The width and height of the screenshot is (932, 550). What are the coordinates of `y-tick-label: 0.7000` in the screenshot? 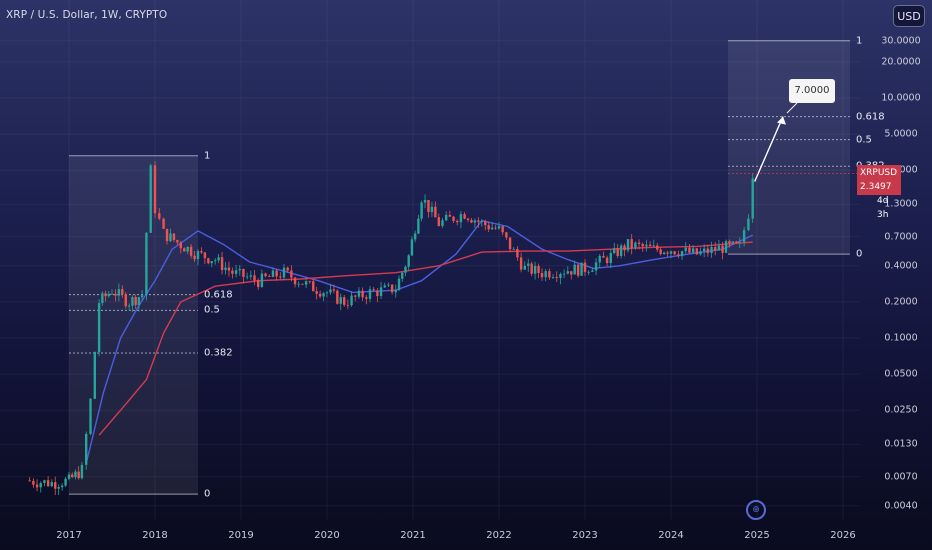 It's located at (901, 237).